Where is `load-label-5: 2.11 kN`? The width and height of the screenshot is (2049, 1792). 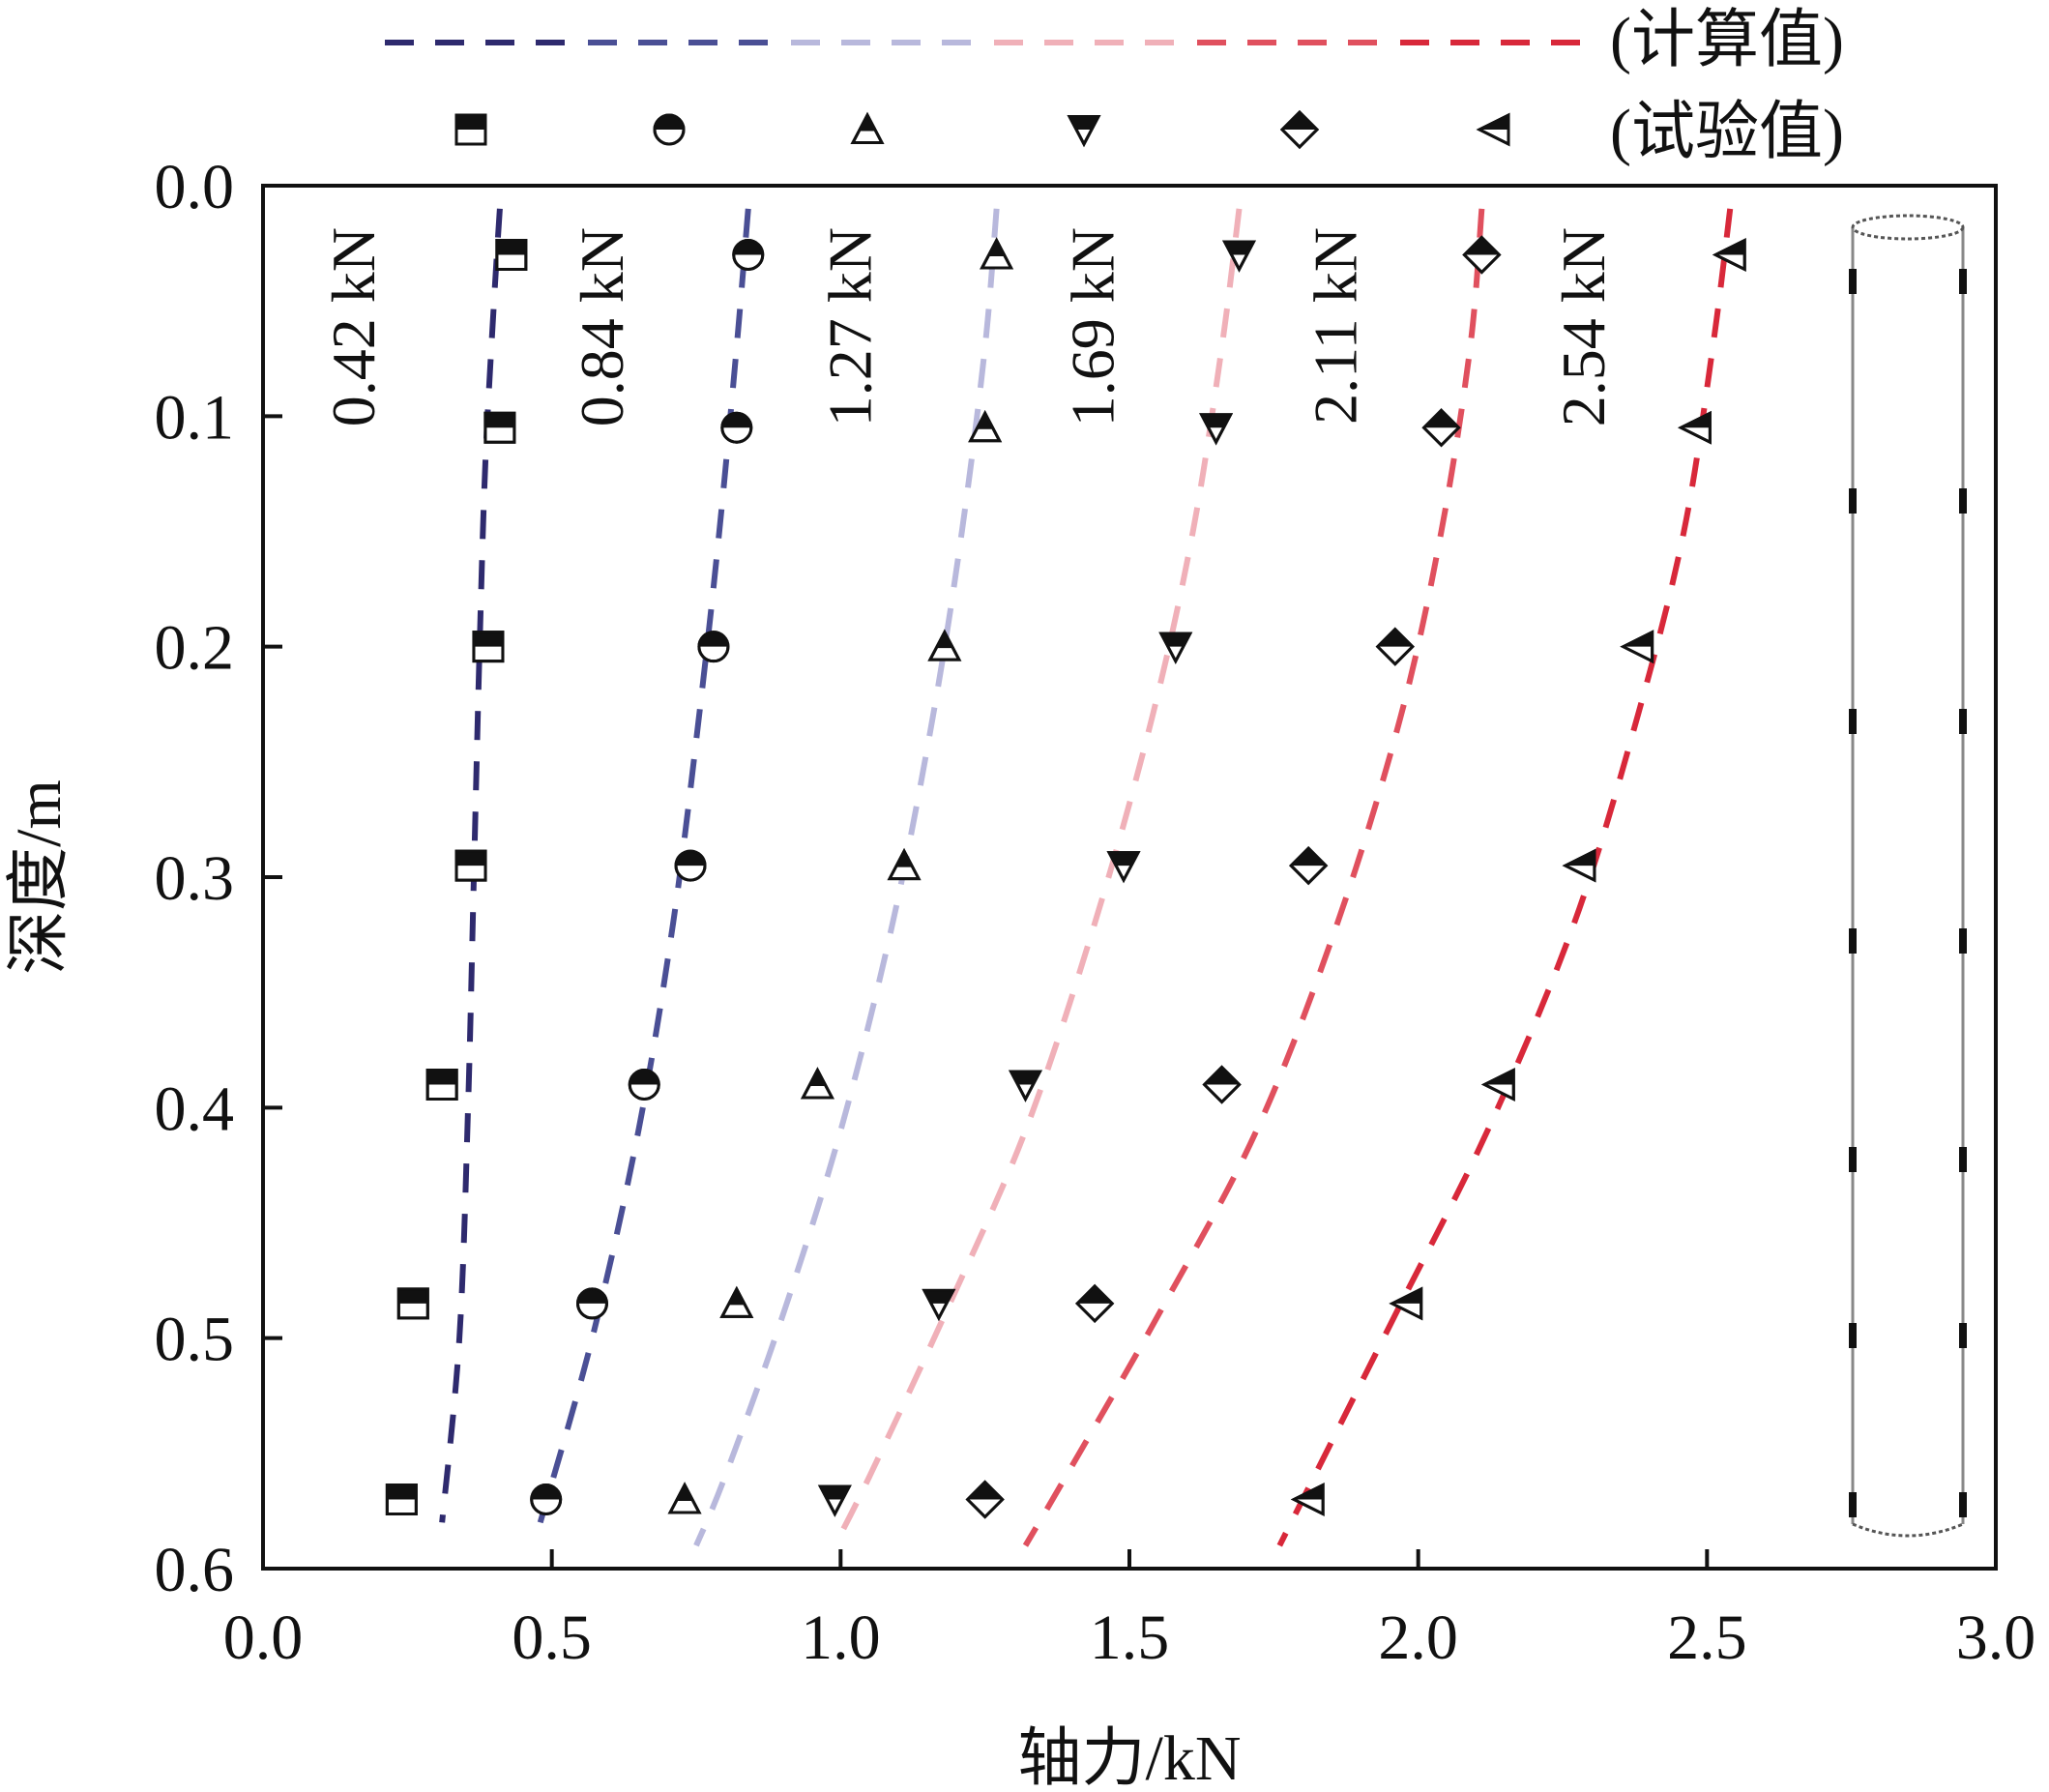 load-label-5: 2.11 kN is located at coordinates (1335, 326).